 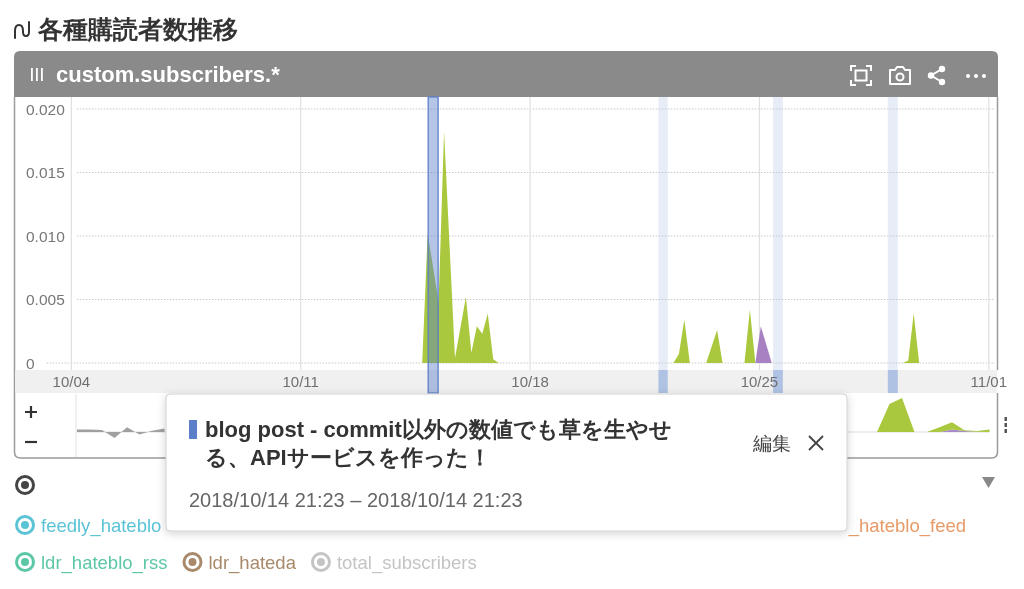 What do you see at coordinates (45, 299) in the screenshot?
I see `y-tick-label: 0.005` at bounding box center [45, 299].